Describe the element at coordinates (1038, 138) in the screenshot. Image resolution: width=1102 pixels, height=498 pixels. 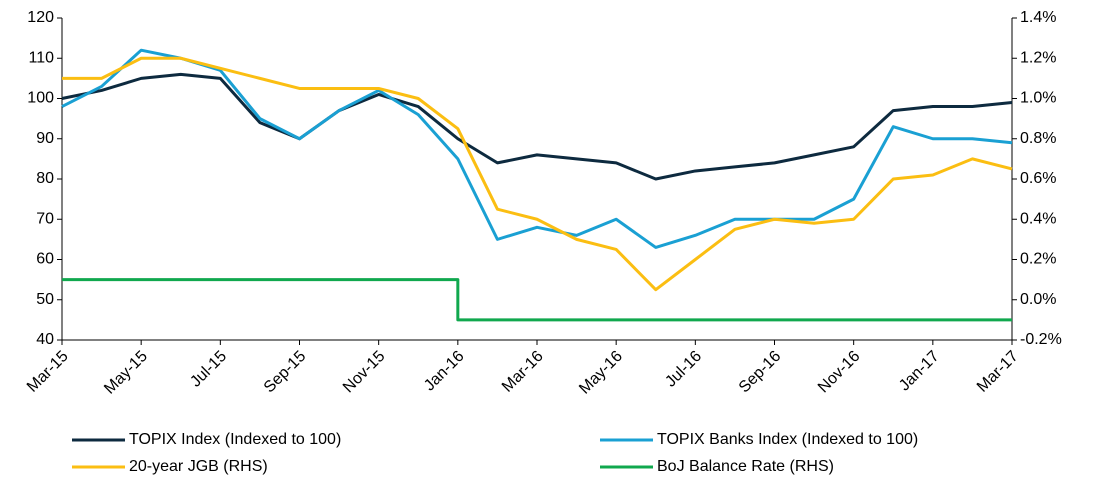
I see `y2-tick-label: 0.8%` at that location.